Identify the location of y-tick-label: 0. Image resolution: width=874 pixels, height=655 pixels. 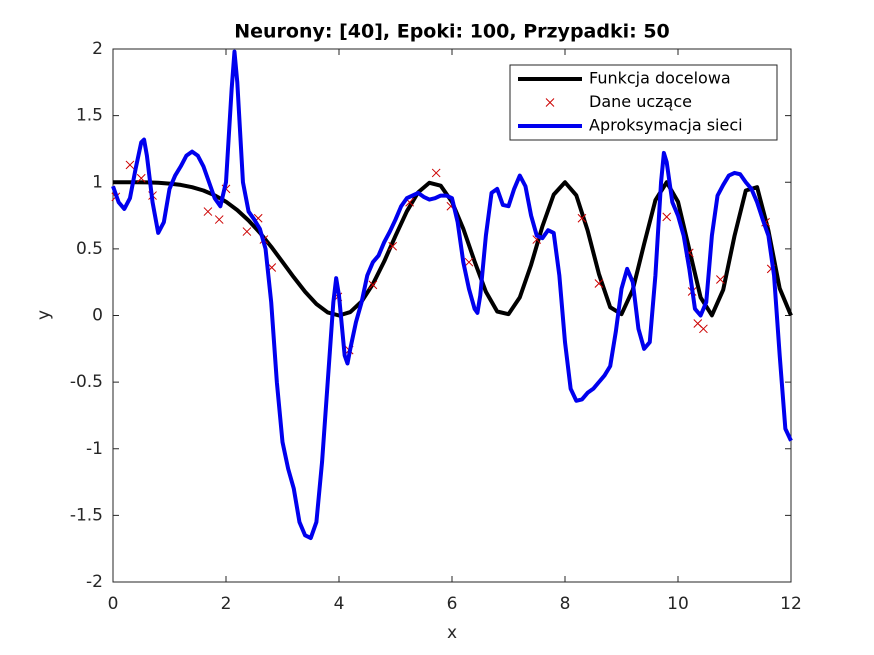
(97, 316).